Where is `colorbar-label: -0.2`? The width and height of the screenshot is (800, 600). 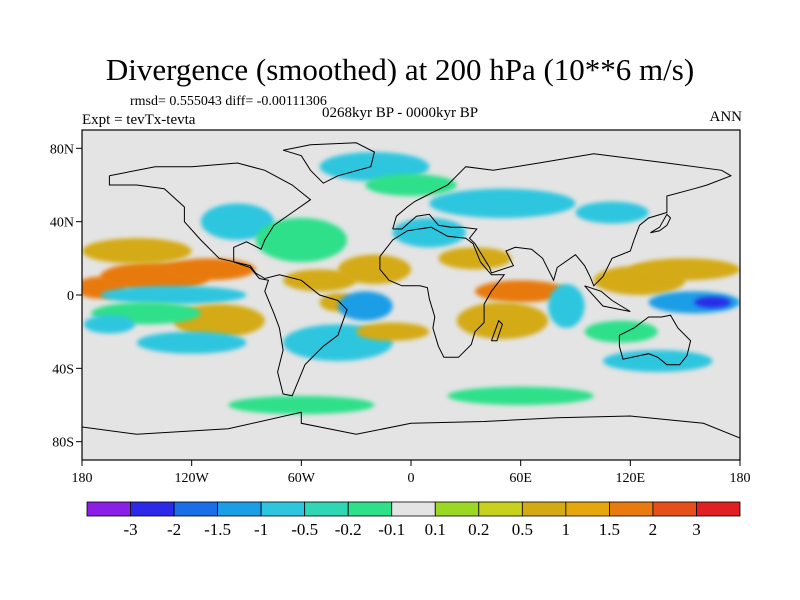
colorbar-label: -0.2 is located at coordinates (348, 529).